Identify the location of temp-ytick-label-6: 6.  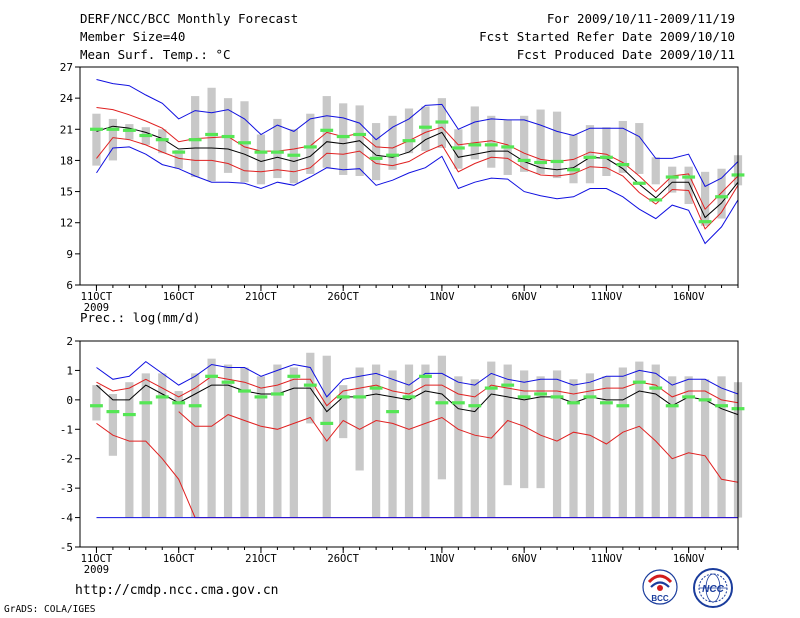
(69, 285).